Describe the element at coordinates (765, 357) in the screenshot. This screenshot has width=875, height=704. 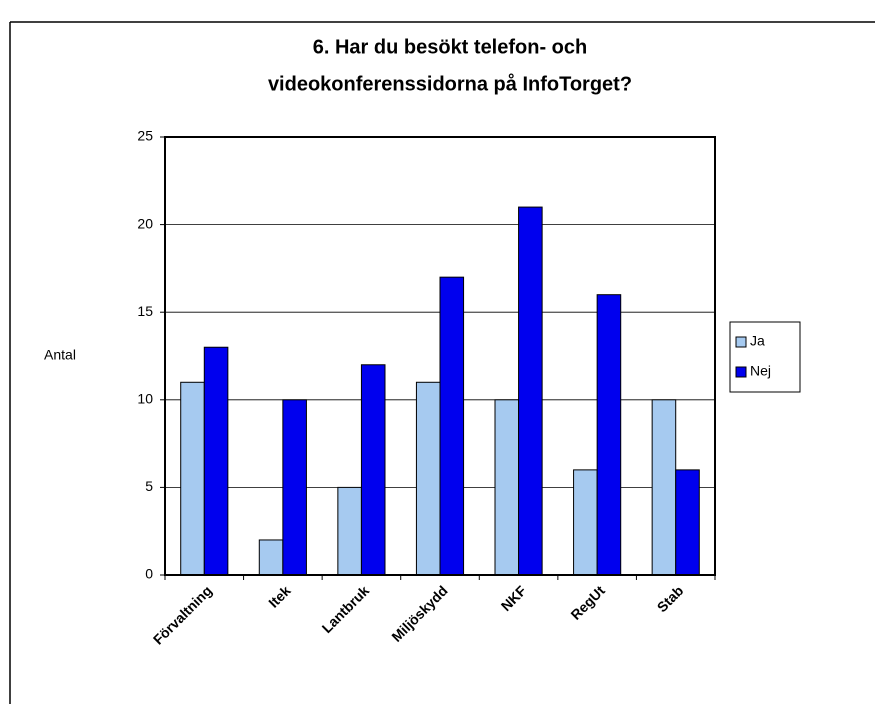
I see `legend-box` at that location.